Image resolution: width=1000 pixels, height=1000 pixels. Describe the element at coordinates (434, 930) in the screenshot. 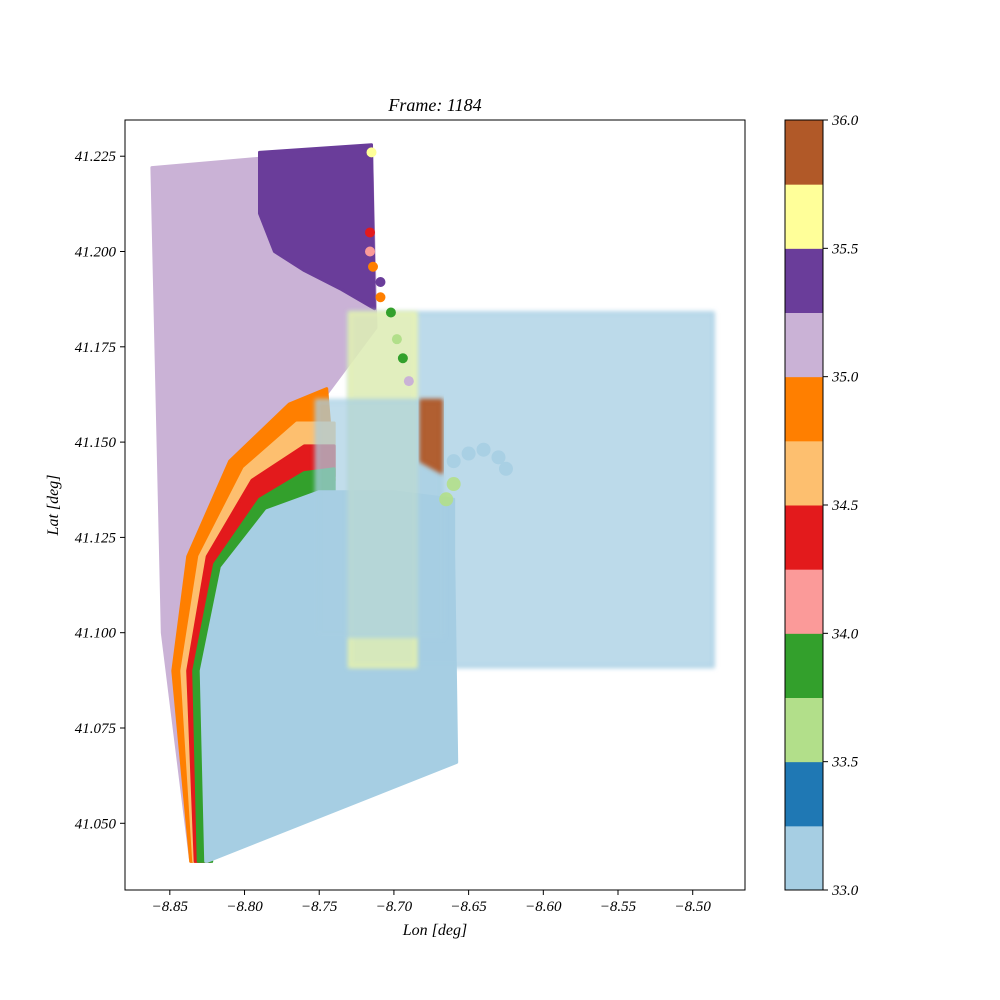

I see `x-axis-label: Lon [deg]` at that location.